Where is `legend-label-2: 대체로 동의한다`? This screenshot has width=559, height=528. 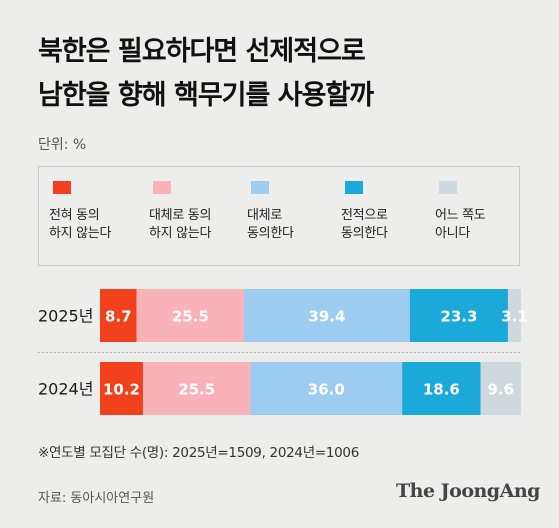 legend-label-2: 대체로 동의한다 is located at coordinates (270, 224).